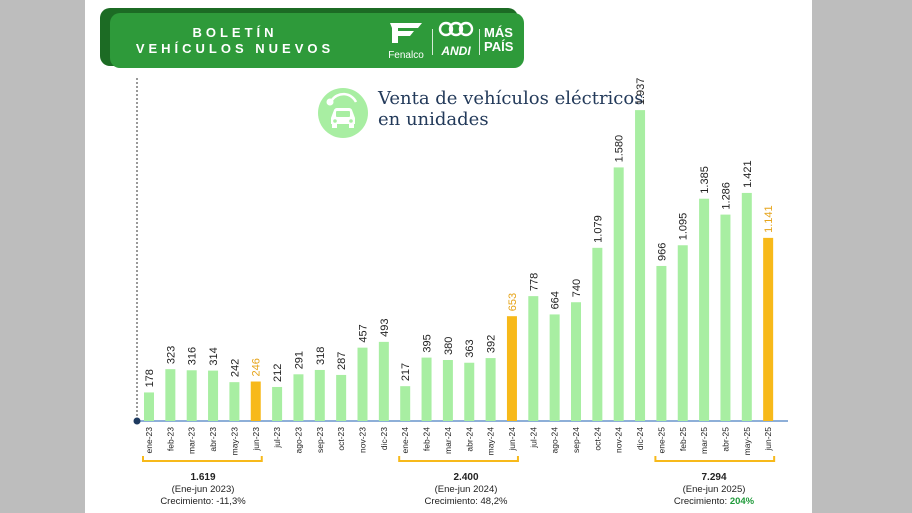  Describe the element at coordinates (231, 501) in the screenshot. I see `summary-growth-value: -11,3%` at that location.